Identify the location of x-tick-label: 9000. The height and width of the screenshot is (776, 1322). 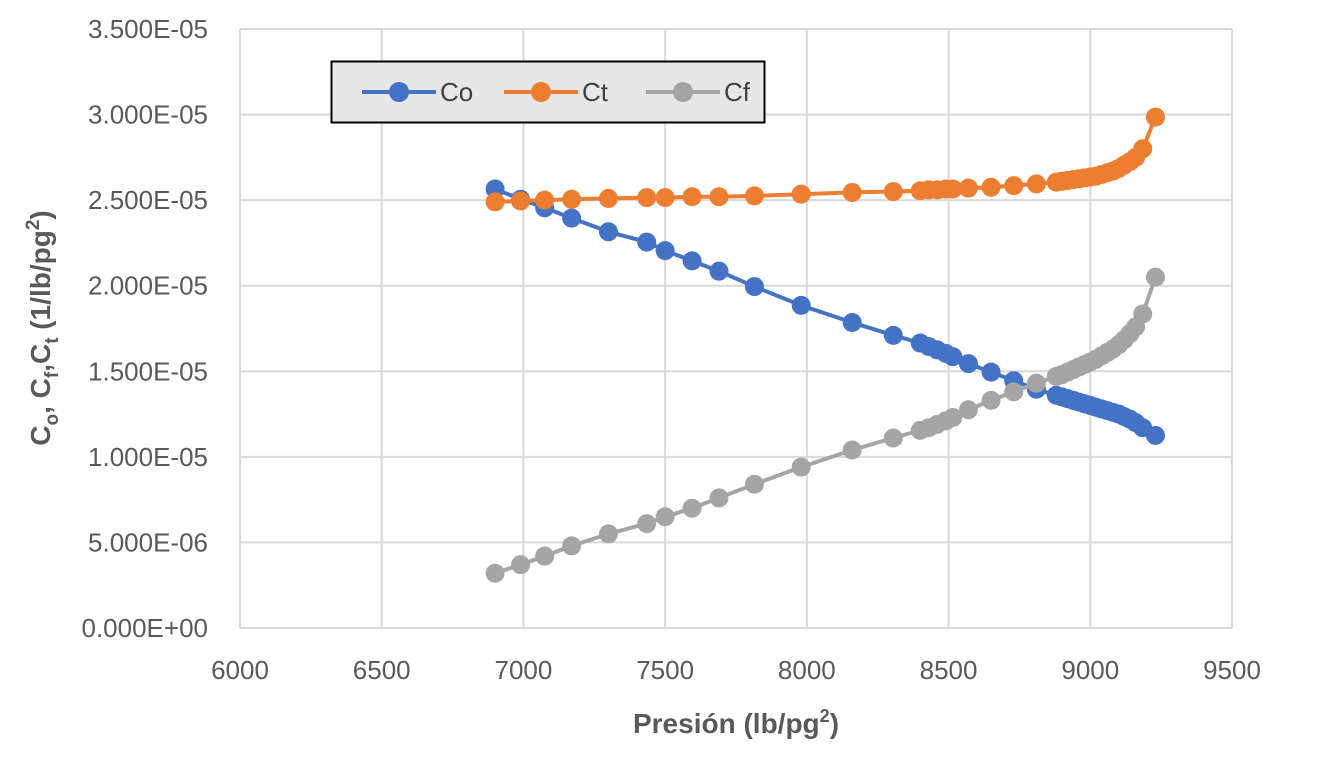
(1090, 670).